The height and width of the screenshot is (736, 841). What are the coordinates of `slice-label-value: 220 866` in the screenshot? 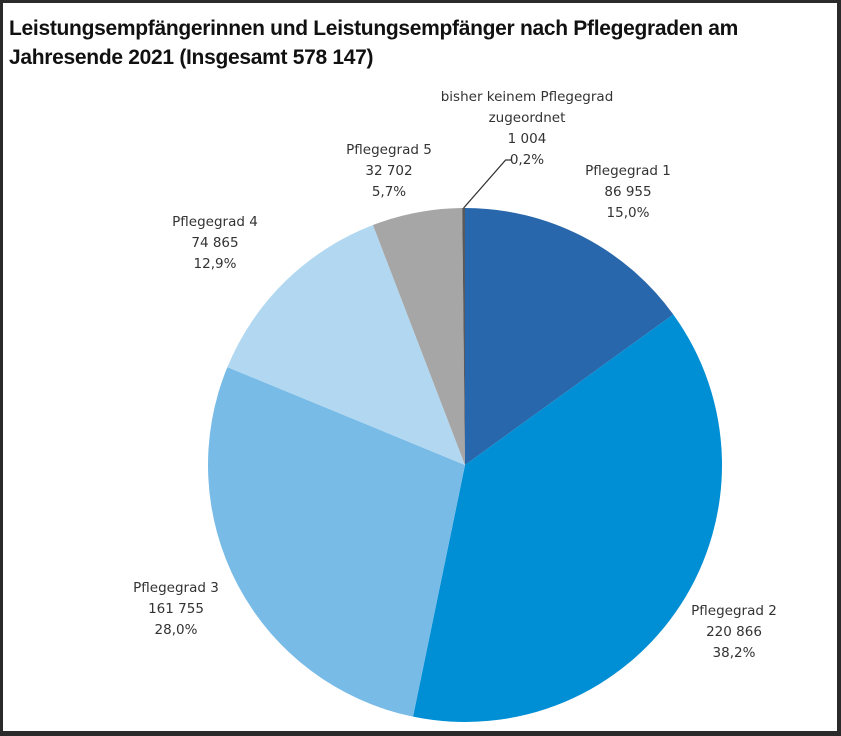 It's located at (734, 632).